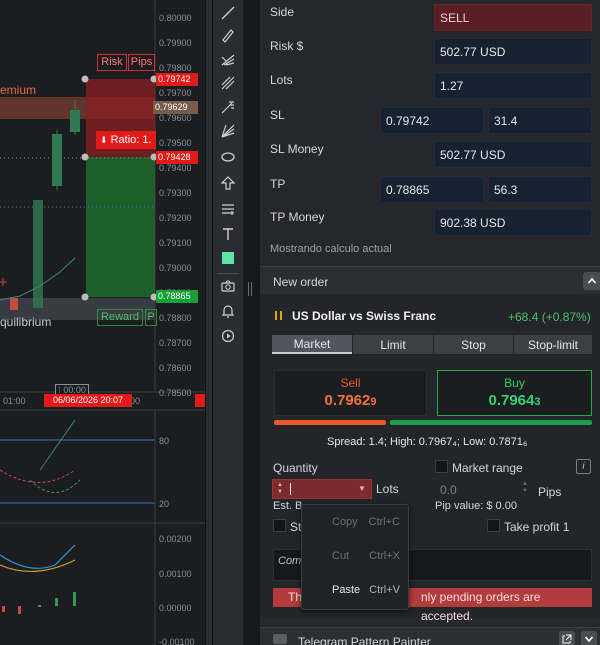 This screenshot has width=600, height=645. I want to click on side-field: SELL, so click(513, 17).